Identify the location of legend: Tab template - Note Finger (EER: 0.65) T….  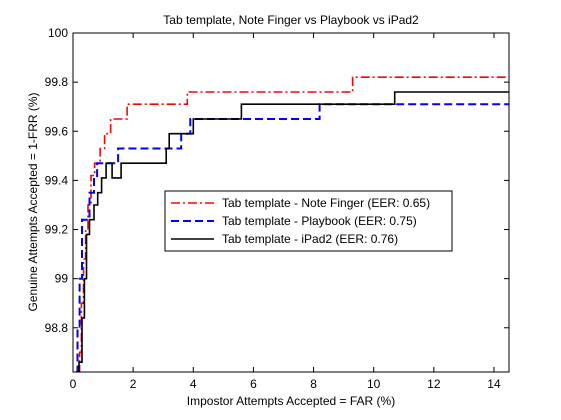
(308, 221).